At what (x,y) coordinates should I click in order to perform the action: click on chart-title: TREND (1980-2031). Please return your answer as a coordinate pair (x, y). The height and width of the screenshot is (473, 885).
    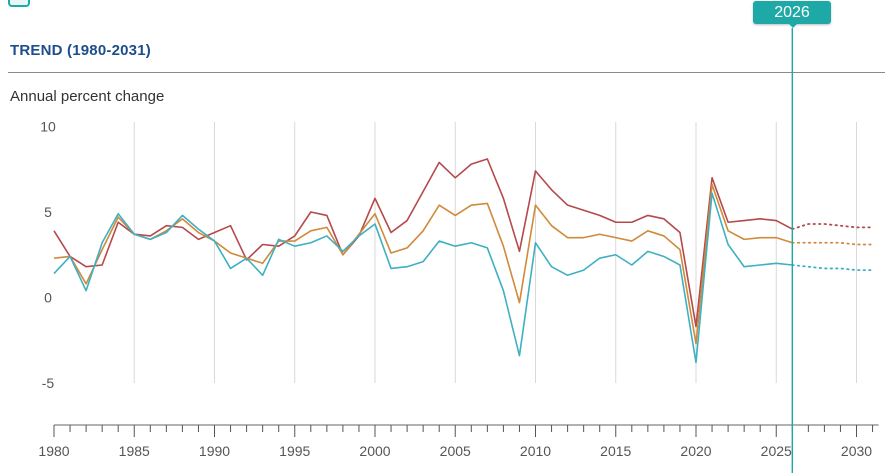
    Looking at the image, I should click on (80, 50).